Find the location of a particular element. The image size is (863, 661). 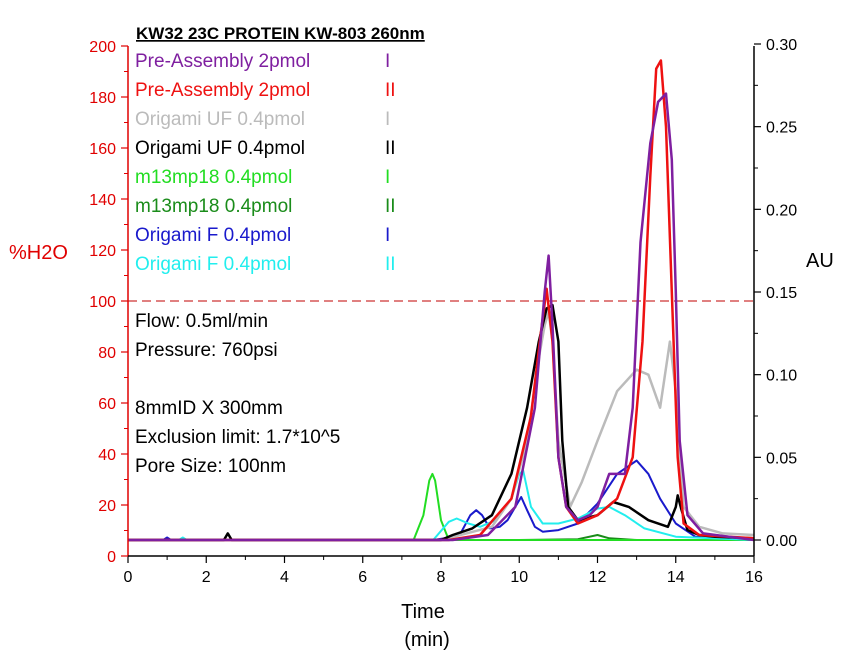

y-right-tick-label: 0.30 is located at coordinates (781, 45).